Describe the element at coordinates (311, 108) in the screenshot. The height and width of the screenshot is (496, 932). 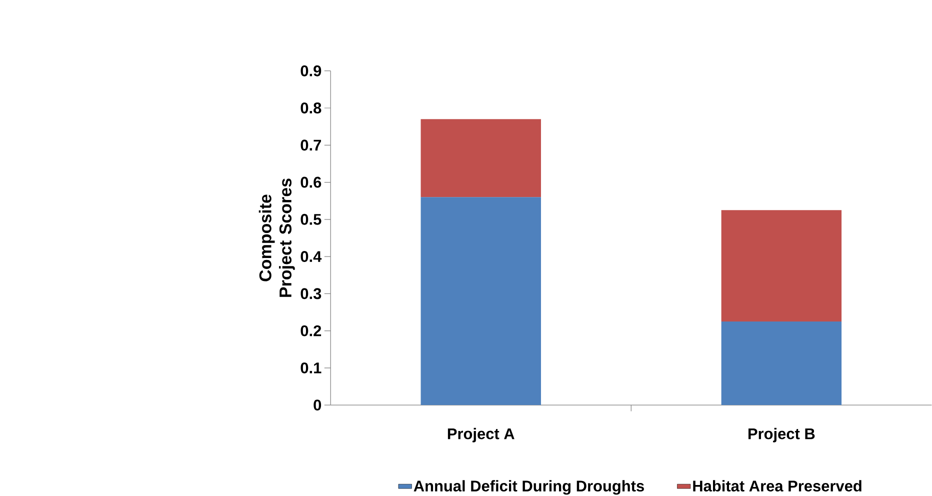
I see `y-tick-label: 0.8` at that location.